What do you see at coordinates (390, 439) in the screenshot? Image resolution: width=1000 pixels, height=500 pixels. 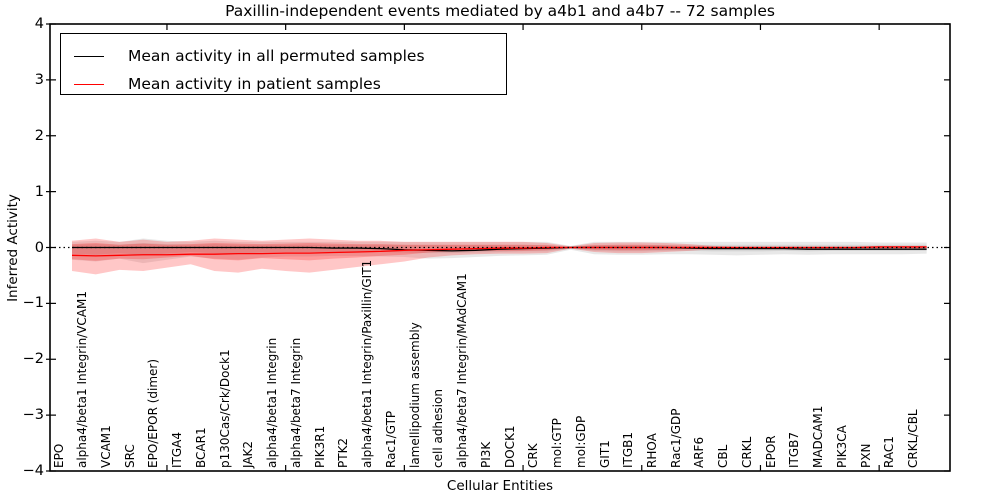 I see `x-tick-label: Rac1/GTP` at bounding box center [390, 439].